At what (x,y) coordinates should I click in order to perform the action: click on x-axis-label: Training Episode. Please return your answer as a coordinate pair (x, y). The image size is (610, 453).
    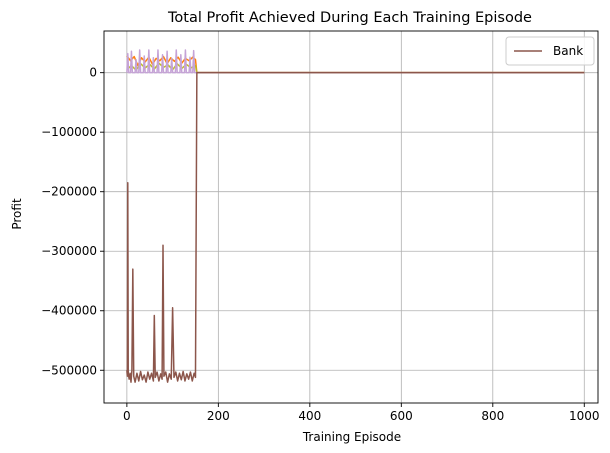
    Looking at the image, I should click on (351, 437).